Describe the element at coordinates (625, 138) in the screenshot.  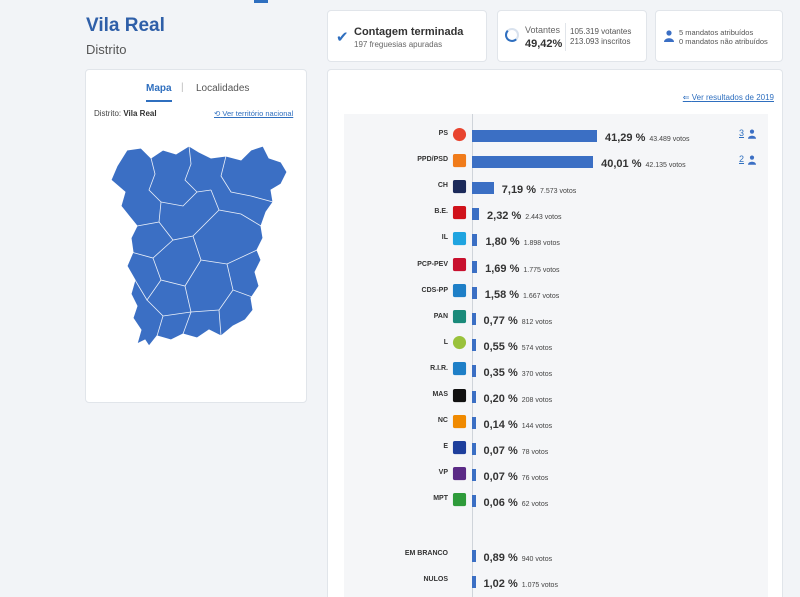
I see `result-percentage: 41,29 %` at that location.